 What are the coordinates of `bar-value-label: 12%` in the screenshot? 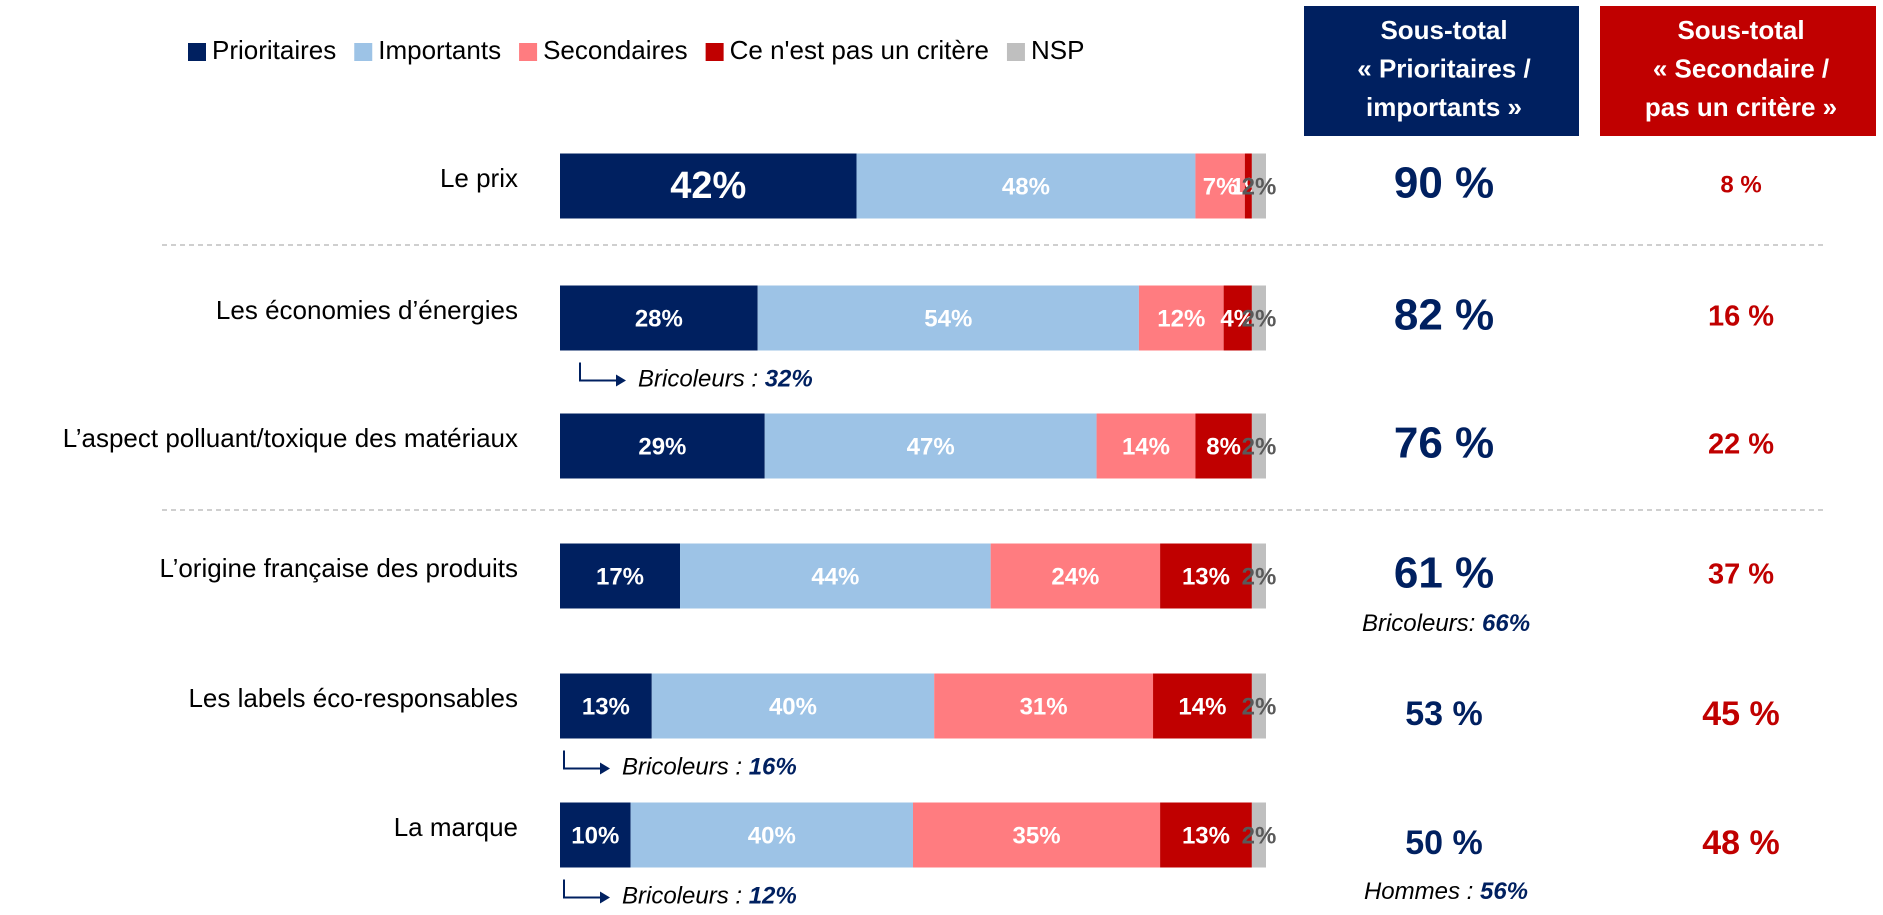 It's located at (1181, 318).